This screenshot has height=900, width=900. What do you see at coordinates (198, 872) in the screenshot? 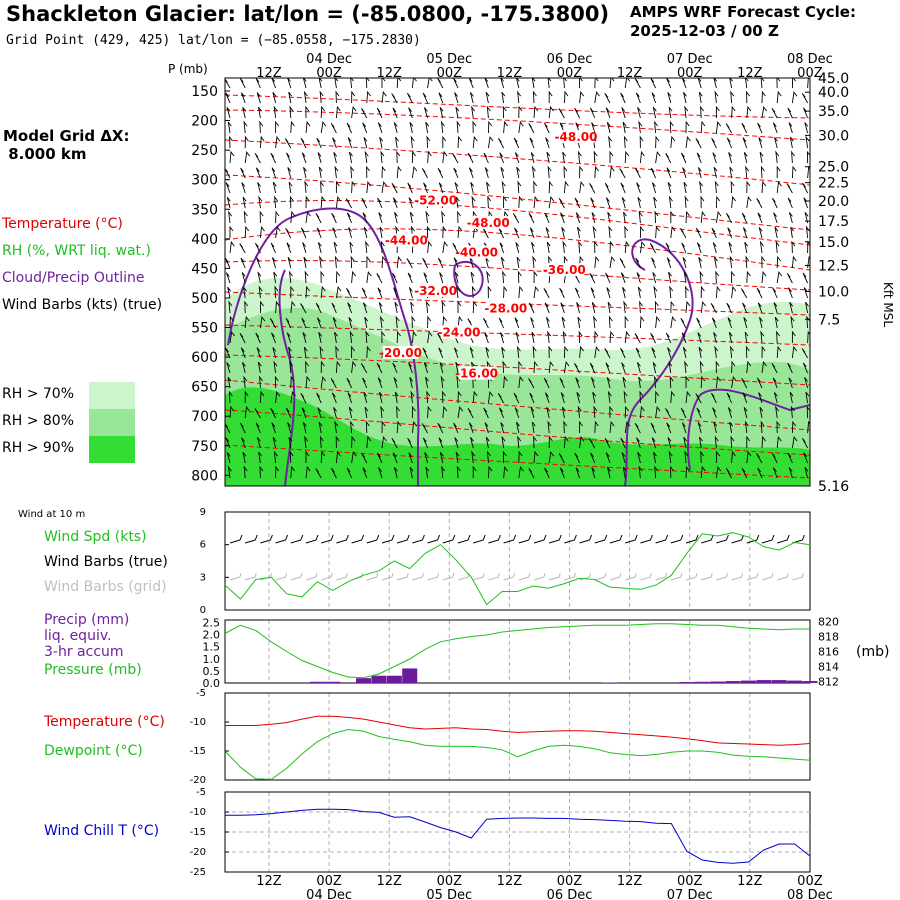
I see `y-tick-label: -25` at bounding box center [198, 872].